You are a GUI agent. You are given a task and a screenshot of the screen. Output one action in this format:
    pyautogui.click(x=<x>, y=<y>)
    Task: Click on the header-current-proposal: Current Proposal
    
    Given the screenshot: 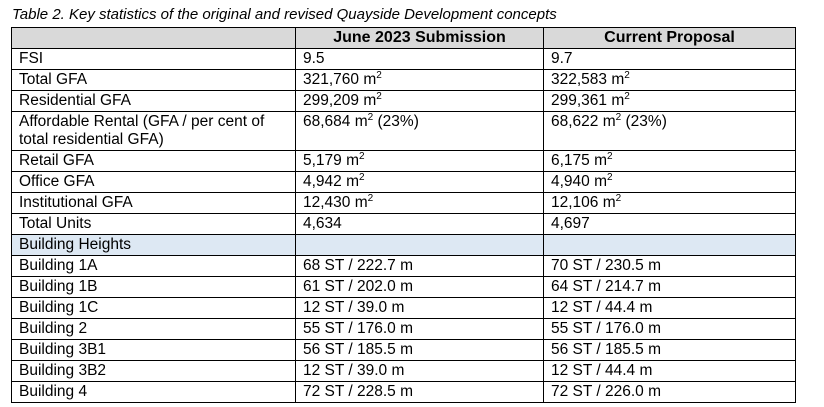 What is the action you would take?
    pyautogui.click(x=669, y=38)
    